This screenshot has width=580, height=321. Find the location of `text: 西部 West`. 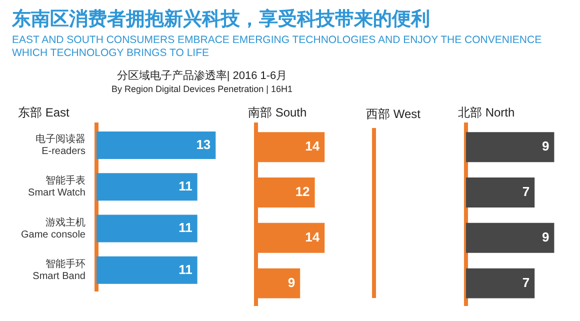

text: 西部 West is located at coordinates (393, 114).